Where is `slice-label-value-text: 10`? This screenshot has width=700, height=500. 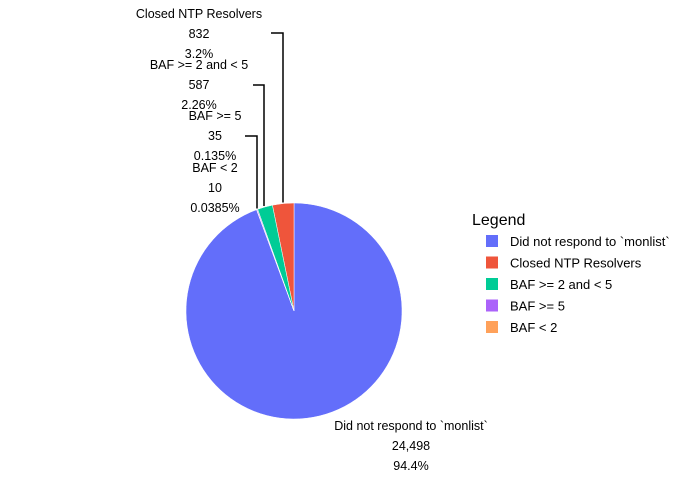
slice-label-value-text: 10 is located at coordinates (215, 188).